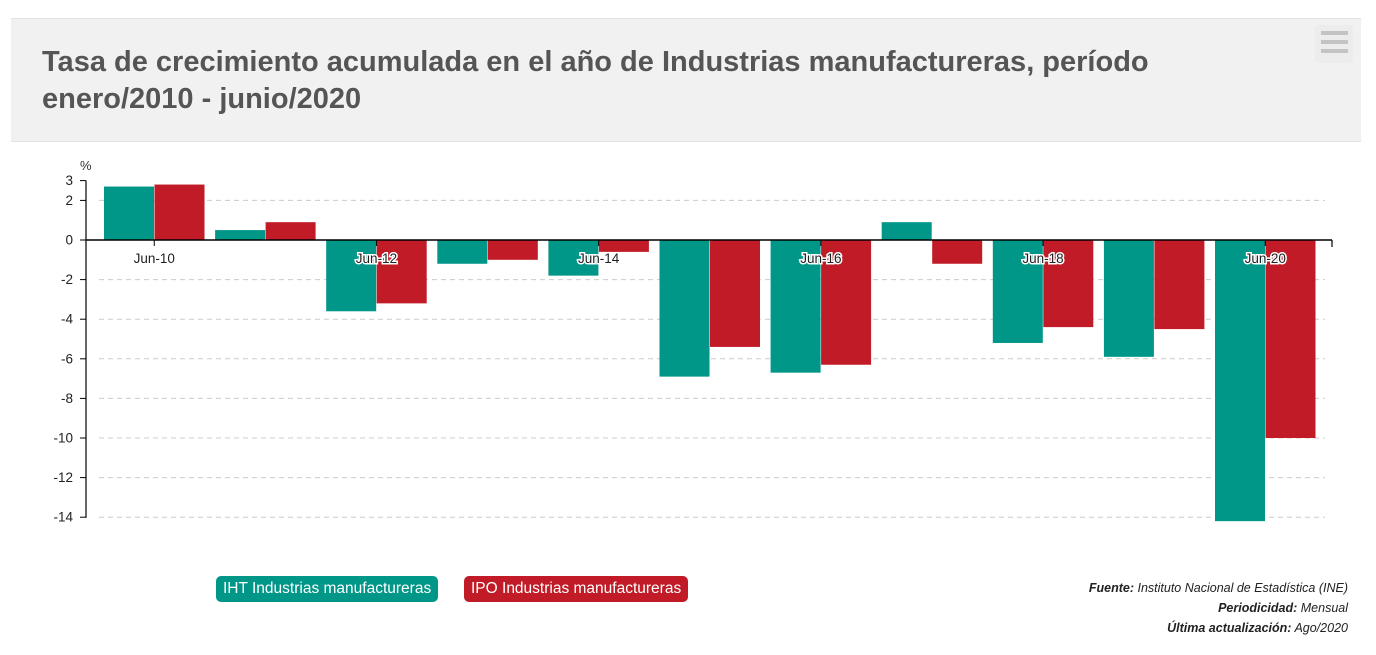 This screenshot has height=655, width=1376. What do you see at coordinates (63, 477) in the screenshot?
I see `y-tick-label: -12` at bounding box center [63, 477].